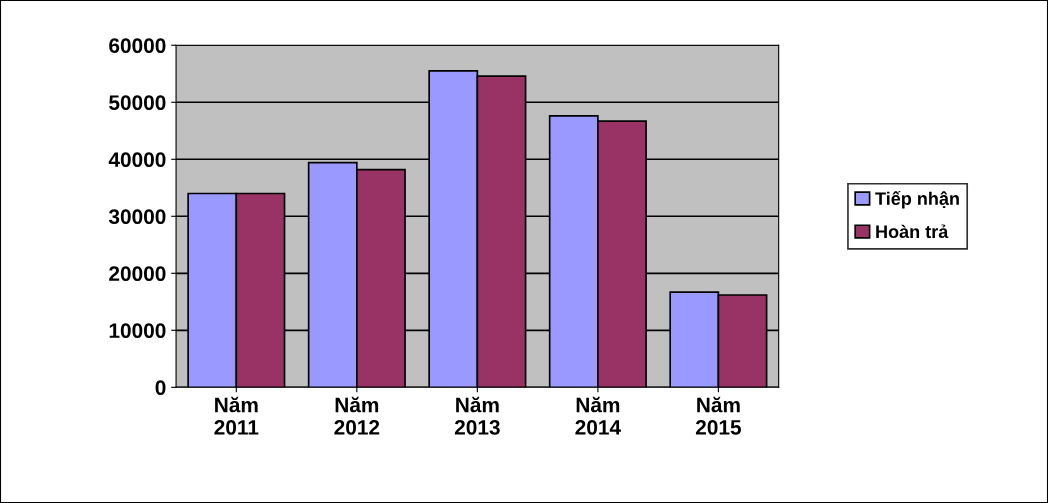 The image size is (1048, 503). Describe the element at coordinates (236, 415) in the screenshot. I see `x-tick-label: Năm 2011` at that location.